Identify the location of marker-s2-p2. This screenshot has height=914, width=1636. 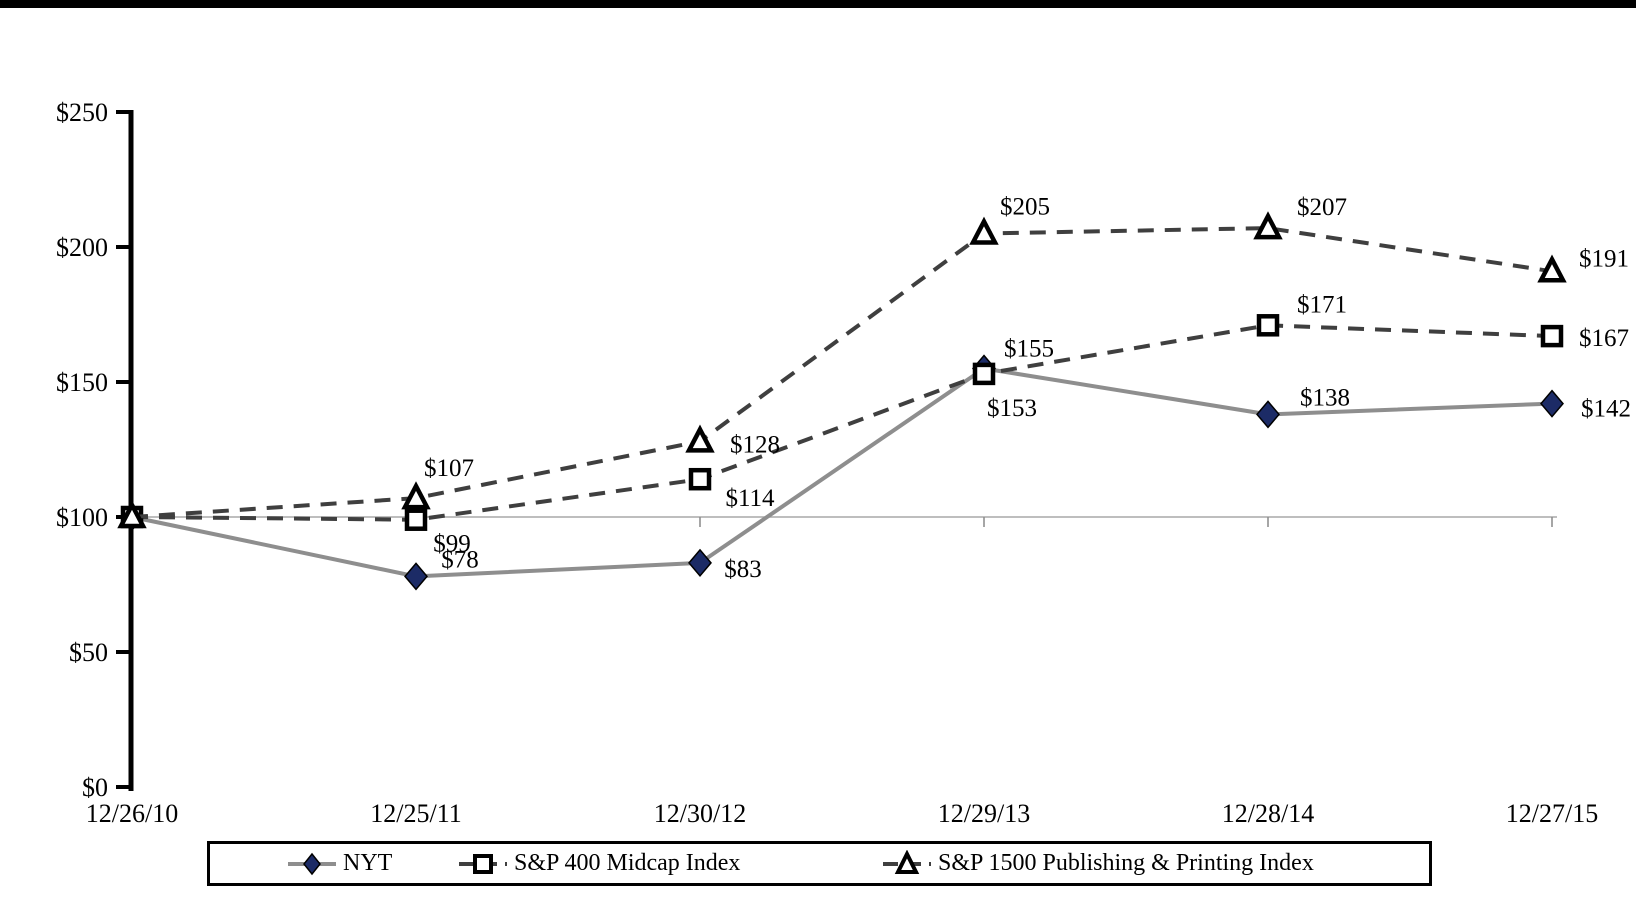
(700, 438).